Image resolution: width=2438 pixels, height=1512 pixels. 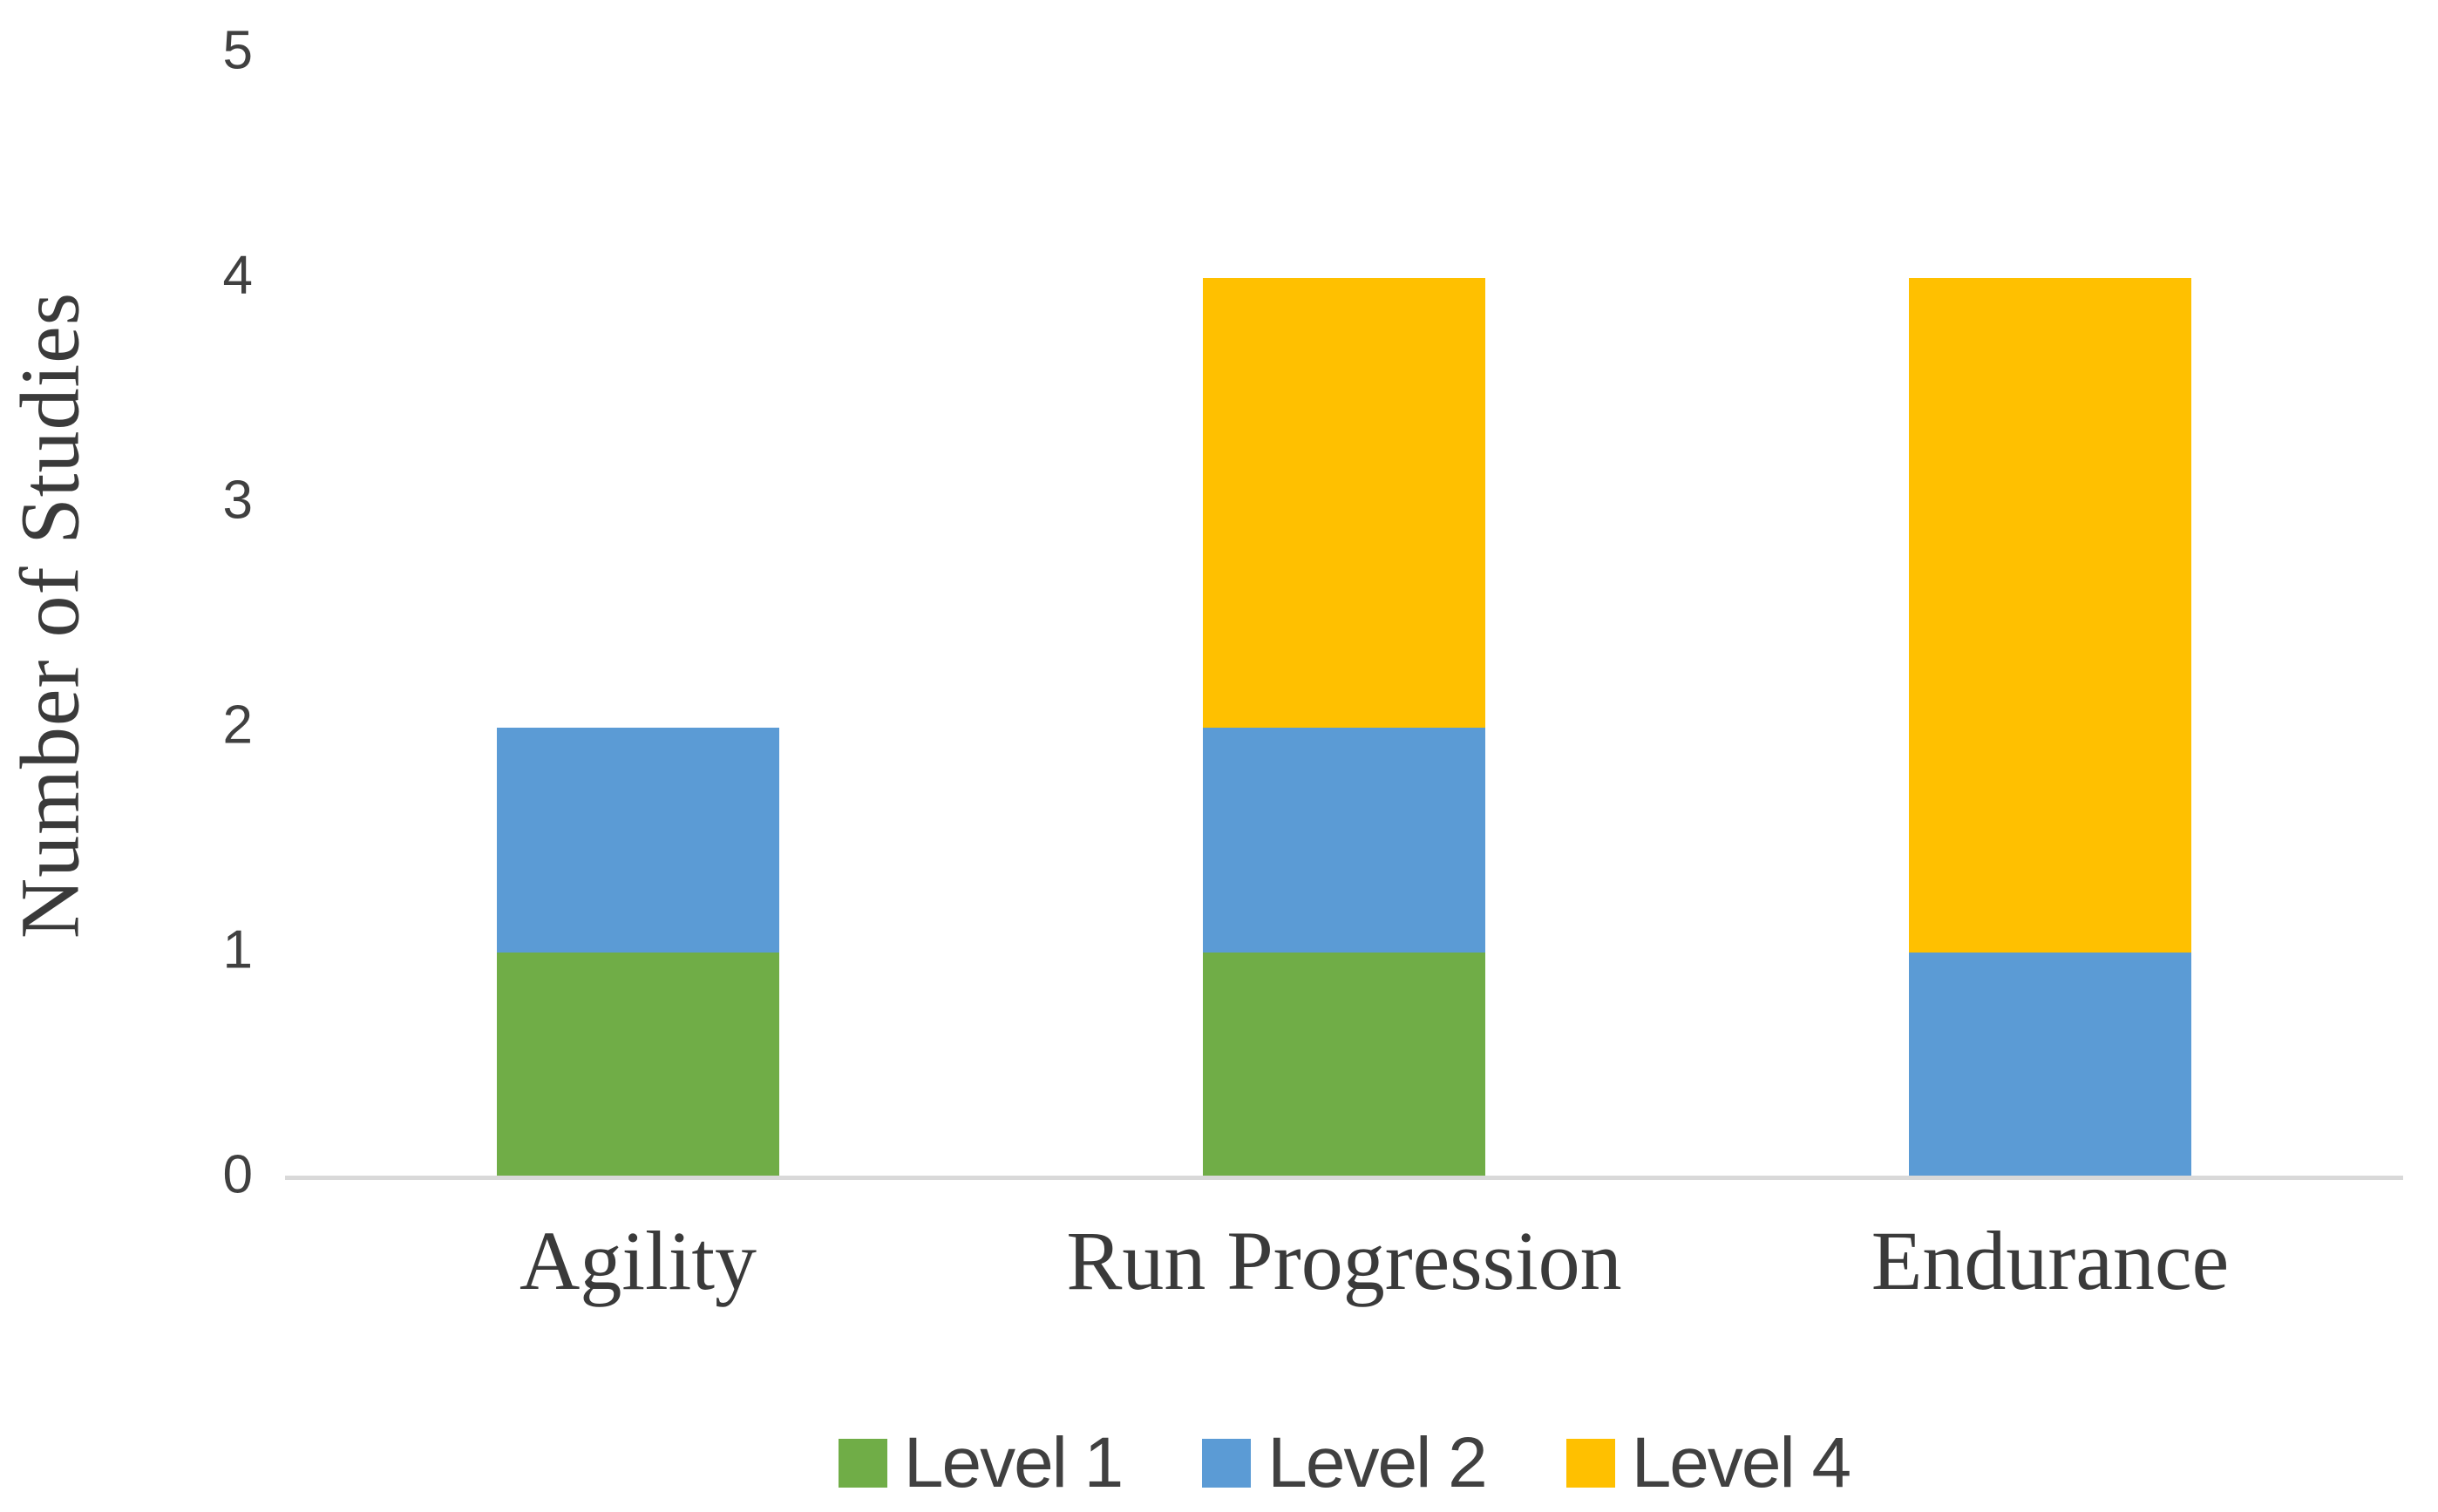 I want to click on legend-label: Level 4, so click(x=1741, y=1462).